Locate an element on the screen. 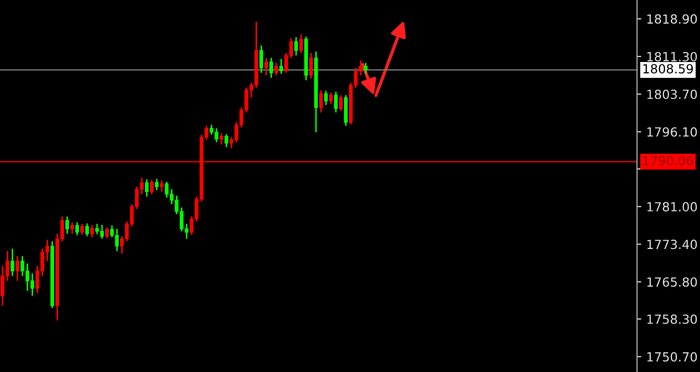 The height and width of the screenshot is (372, 700). y-tick-label: 1803.70 is located at coordinates (672, 95).